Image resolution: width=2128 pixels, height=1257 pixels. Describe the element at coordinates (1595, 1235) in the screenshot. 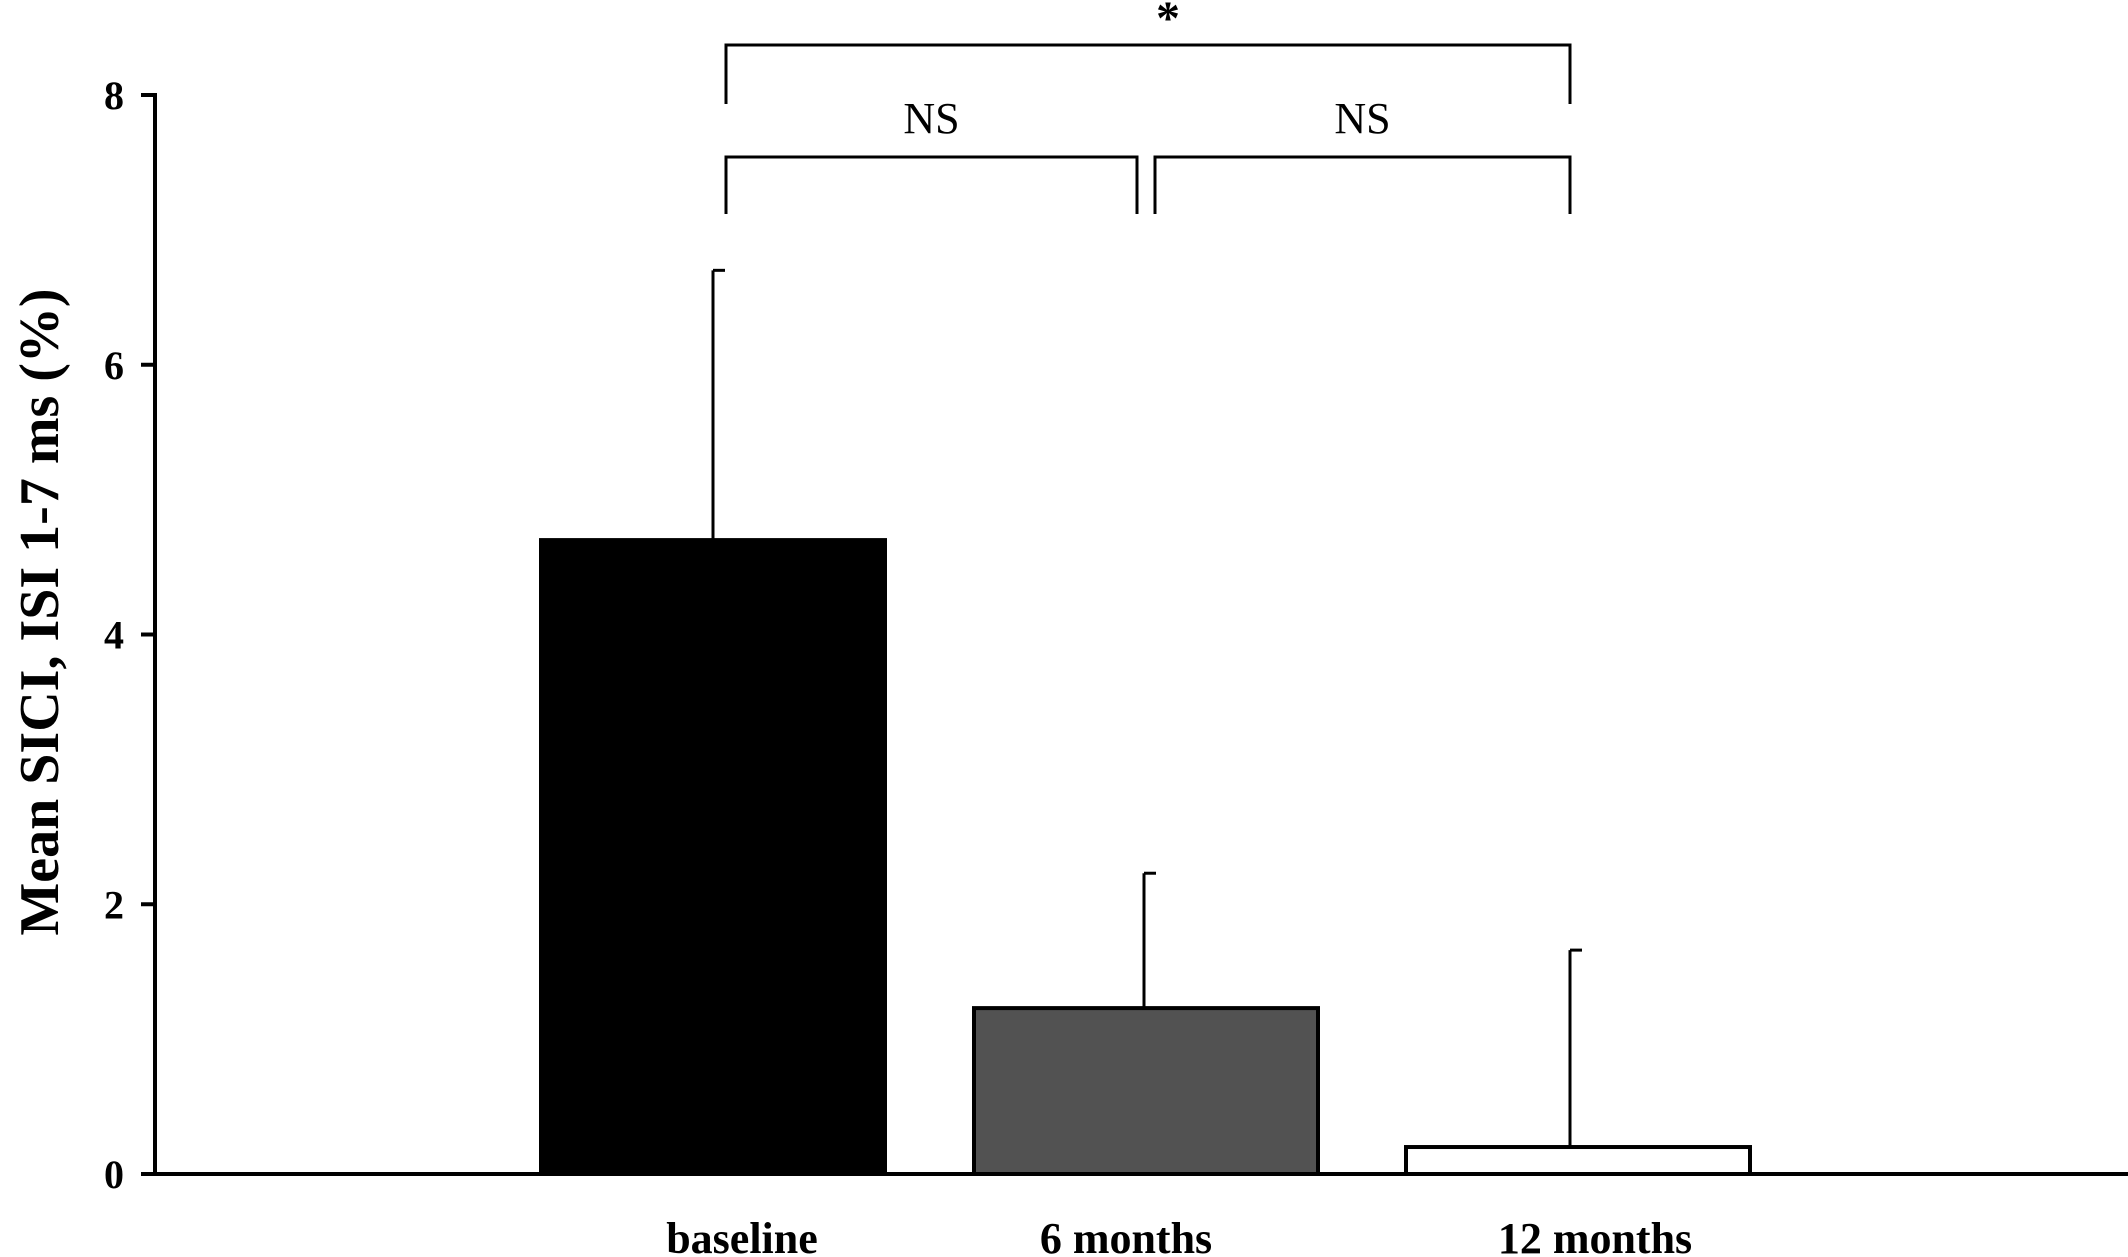

I see `x-tick-label: 12 months` at that location.